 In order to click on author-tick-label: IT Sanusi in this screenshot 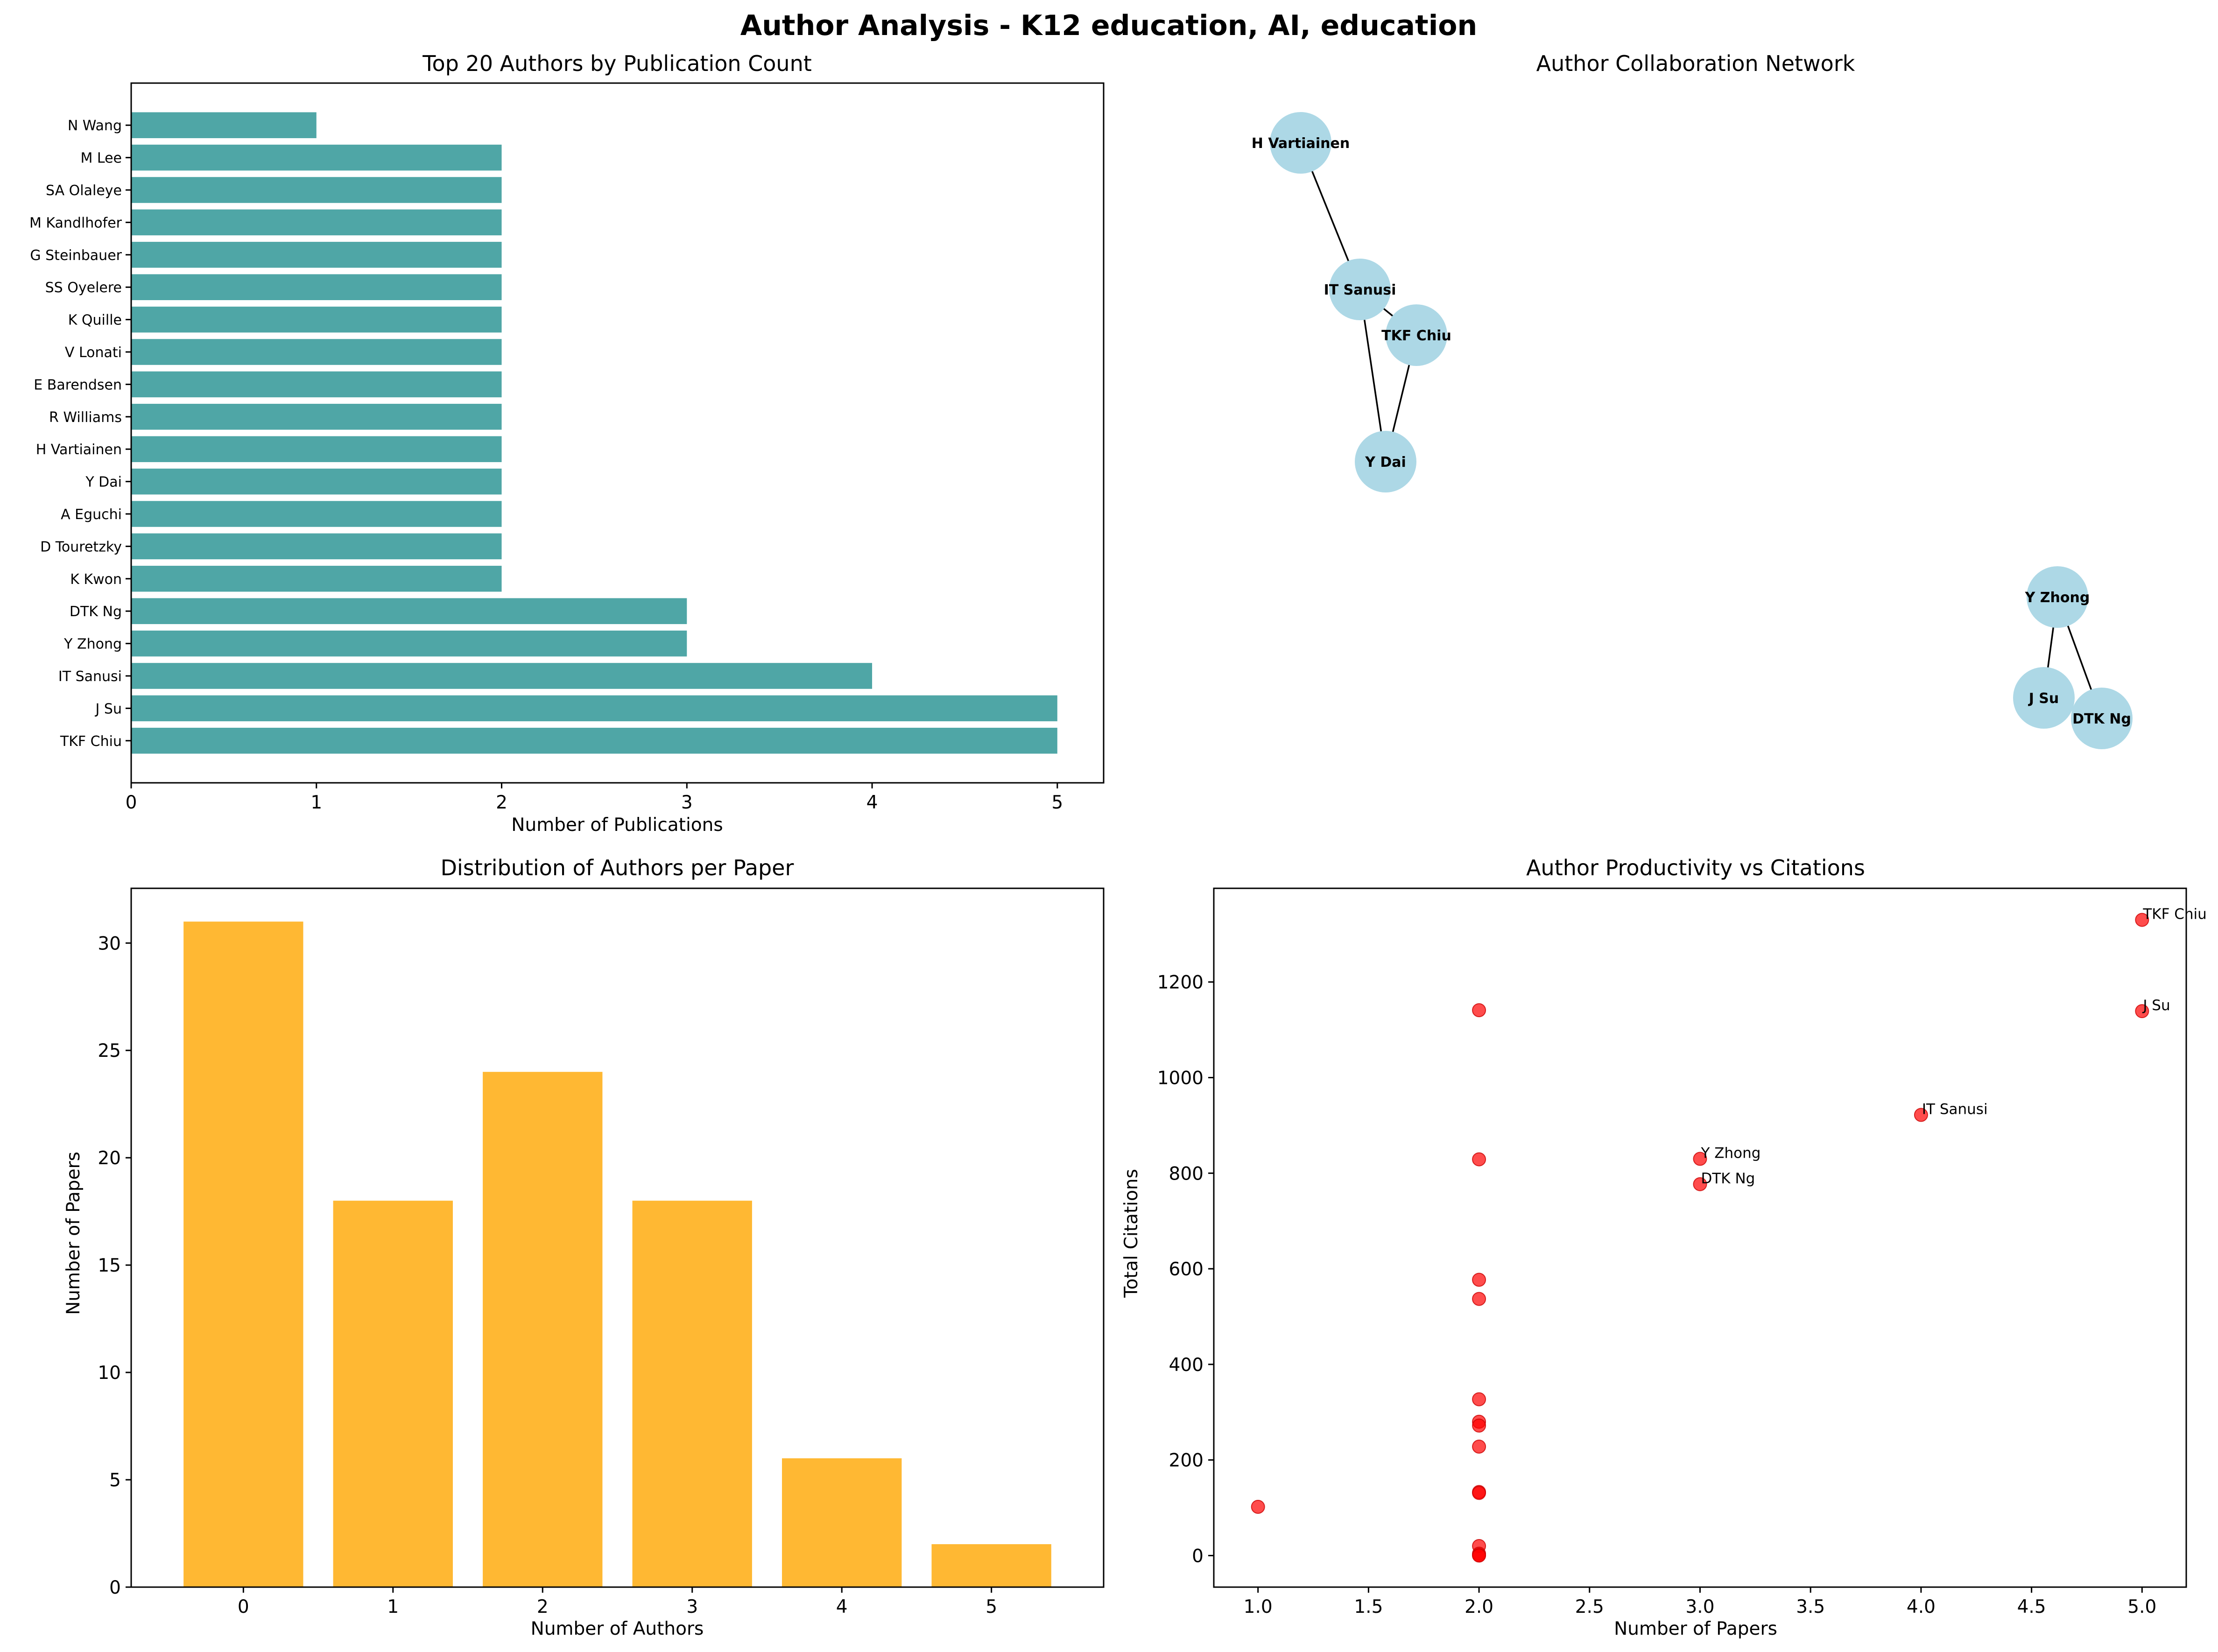, I will do `click(90, 676)`.